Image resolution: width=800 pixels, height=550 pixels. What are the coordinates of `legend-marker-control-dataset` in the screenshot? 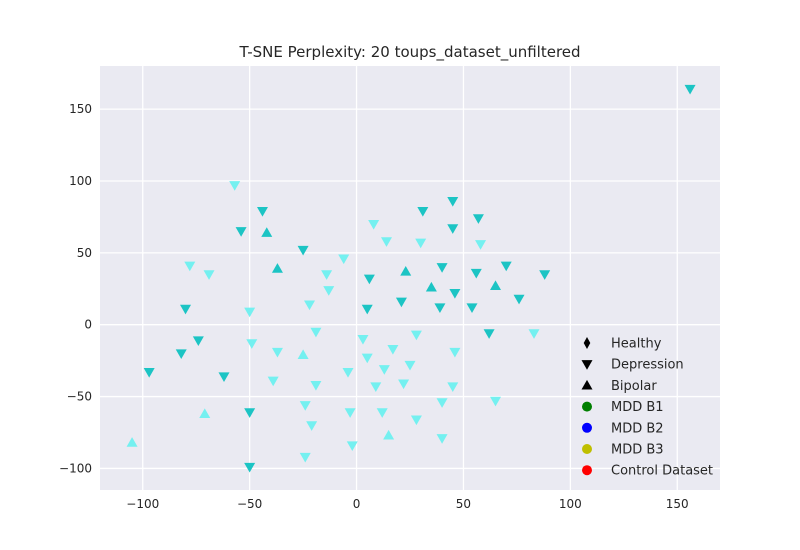 It's located at (587, 470).